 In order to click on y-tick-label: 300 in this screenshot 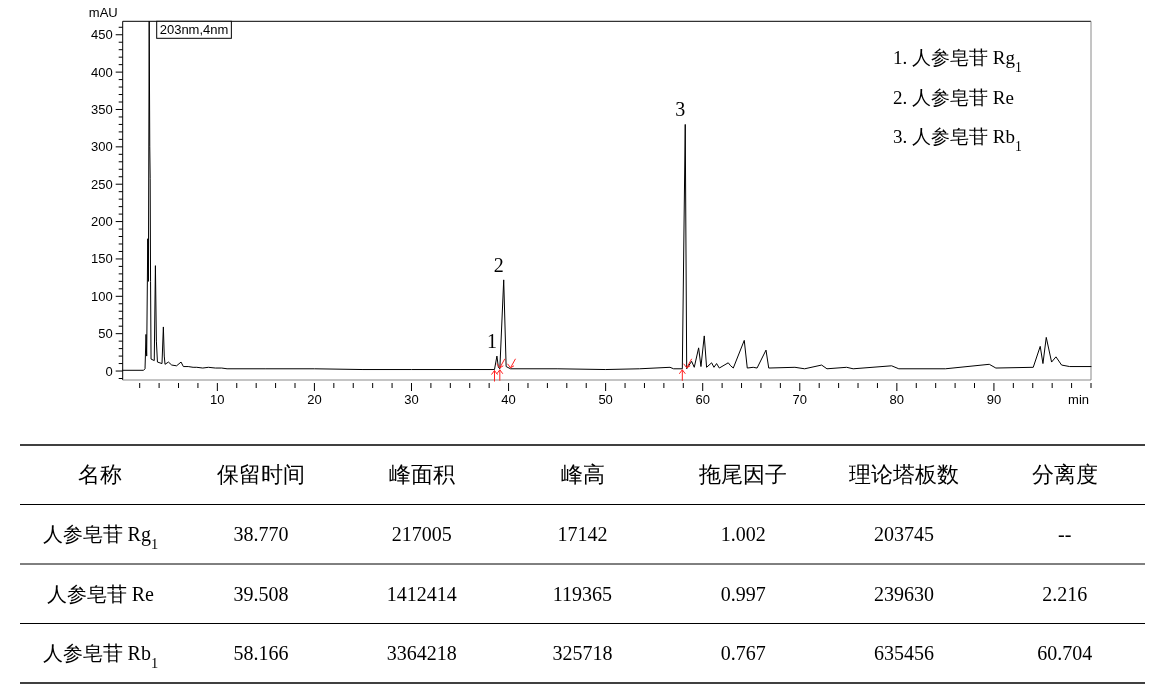, I will do `click(102, 147)`.